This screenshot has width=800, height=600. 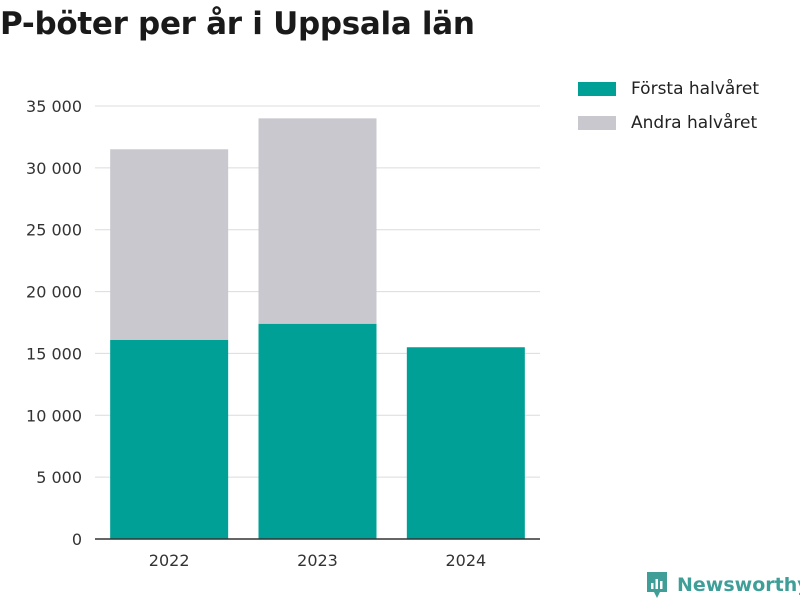 What do you see at coordinates (77, 539) in the screenshot?
I see `y-tick-label: 0` at bounding box center [77, 539].